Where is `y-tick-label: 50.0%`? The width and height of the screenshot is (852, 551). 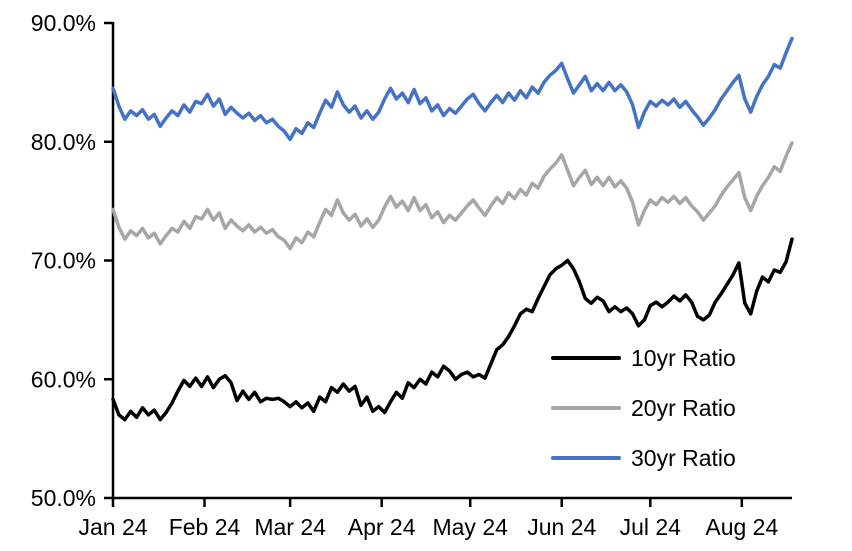
y-tick-label: 50.0% is located at coordinates (63, 498).